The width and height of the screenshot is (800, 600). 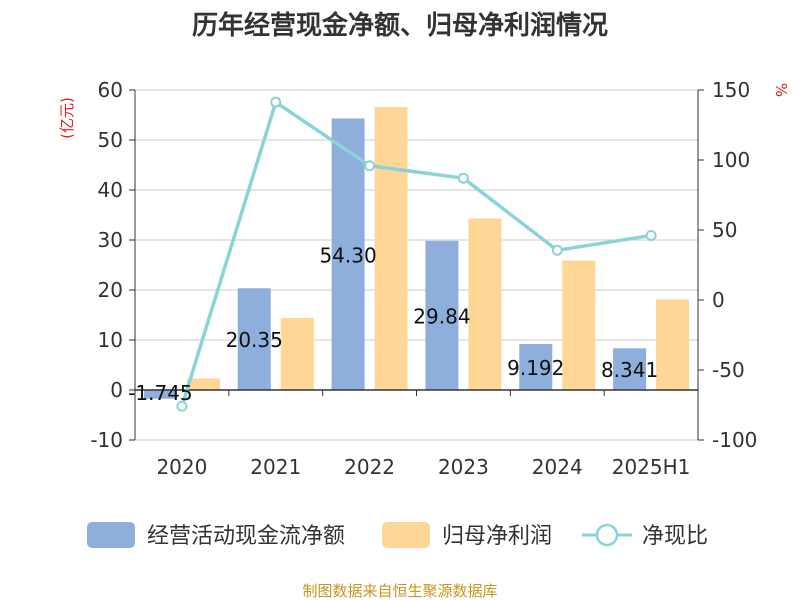 I want to click on bar-cashflow-2025H1, so click(x=630, y=369).